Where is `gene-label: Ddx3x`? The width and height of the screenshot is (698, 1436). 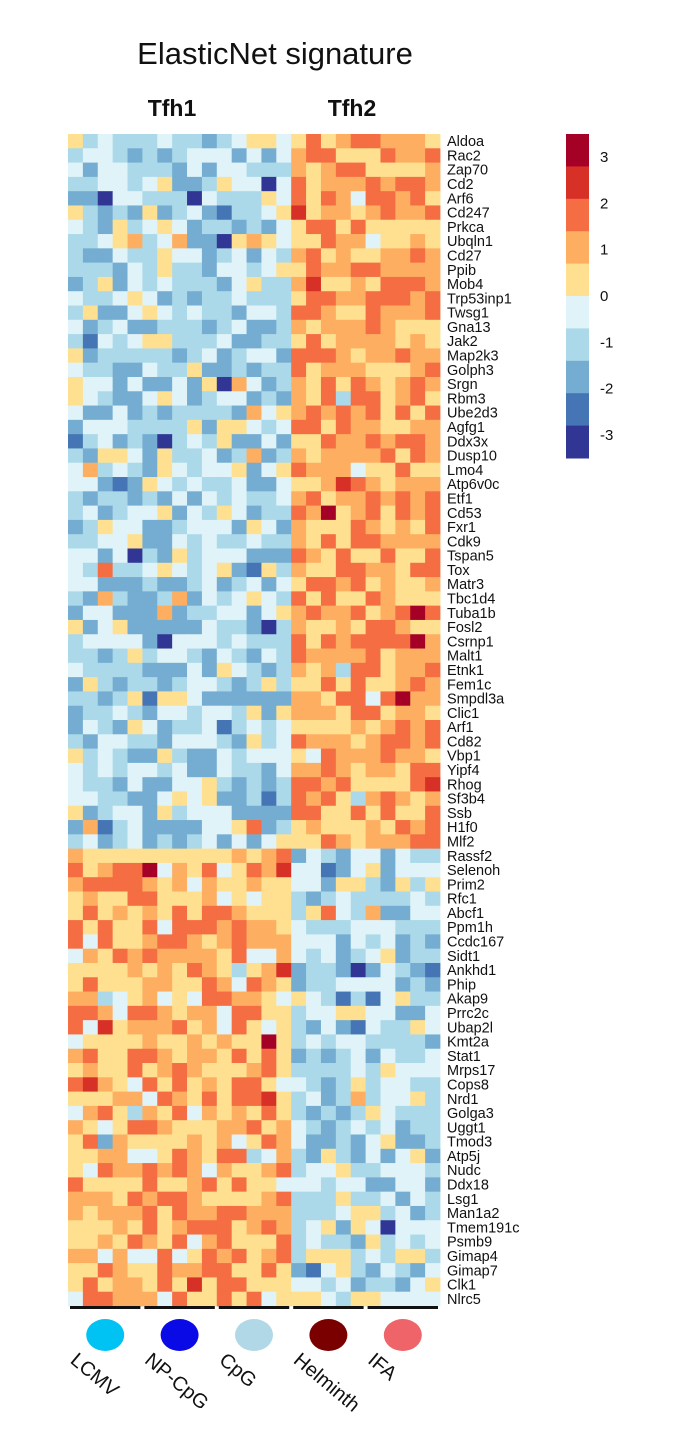 gene-label: Ddx3x is located at coordinates (468, 442).